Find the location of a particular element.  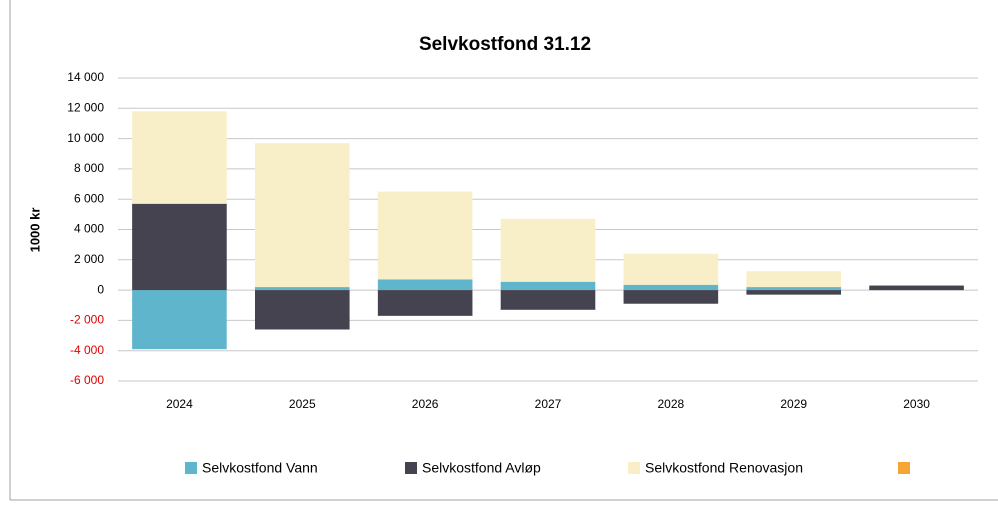

x-tick-label: 2029 is located at coordinates (793, 404).